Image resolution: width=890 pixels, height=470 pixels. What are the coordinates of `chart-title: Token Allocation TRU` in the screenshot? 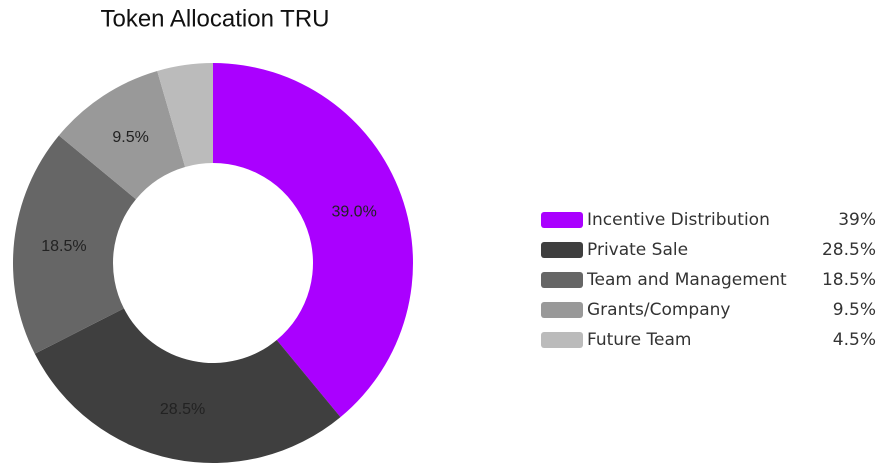 It's located at (214, 18).